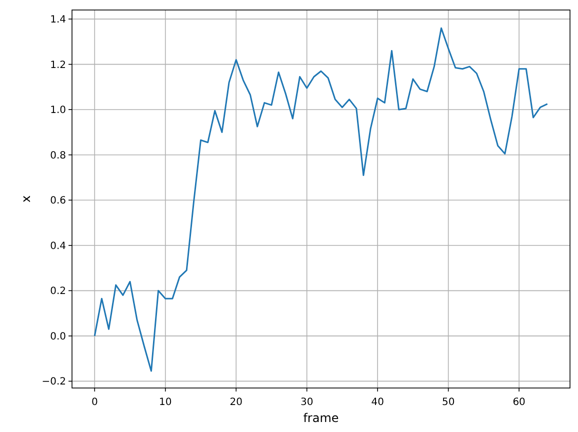 This screenshot has height=432, width=578. What do you see at coordinates (58, 292) in the screenshot?
I see `y-tick-label: 0.2` at bounding box center [58, 292].